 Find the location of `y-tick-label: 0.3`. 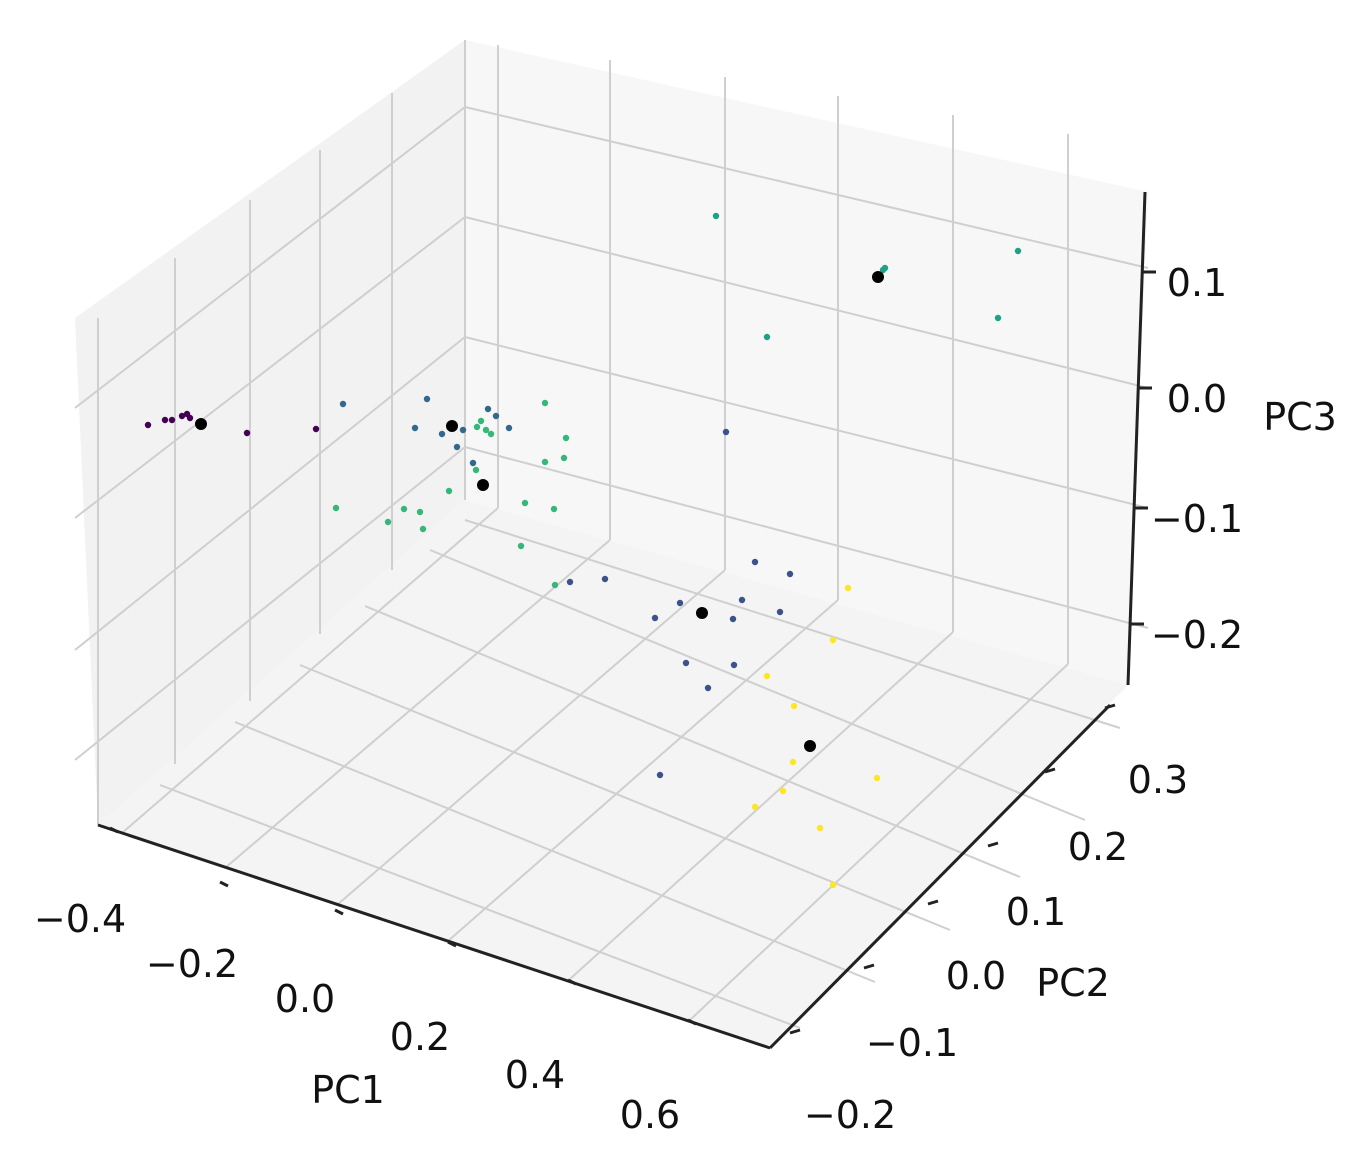

y-tick-label: 0.3 is located at coordinates (1158, 780).